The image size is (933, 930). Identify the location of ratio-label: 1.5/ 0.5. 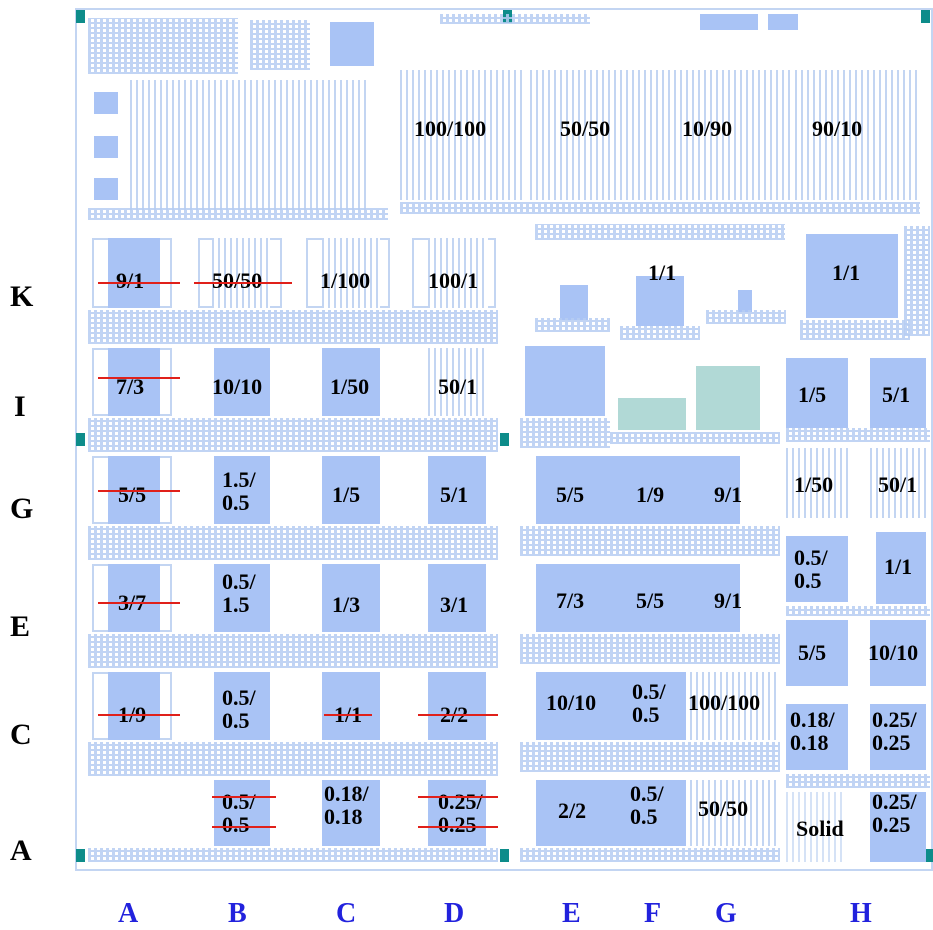
(239, 491).